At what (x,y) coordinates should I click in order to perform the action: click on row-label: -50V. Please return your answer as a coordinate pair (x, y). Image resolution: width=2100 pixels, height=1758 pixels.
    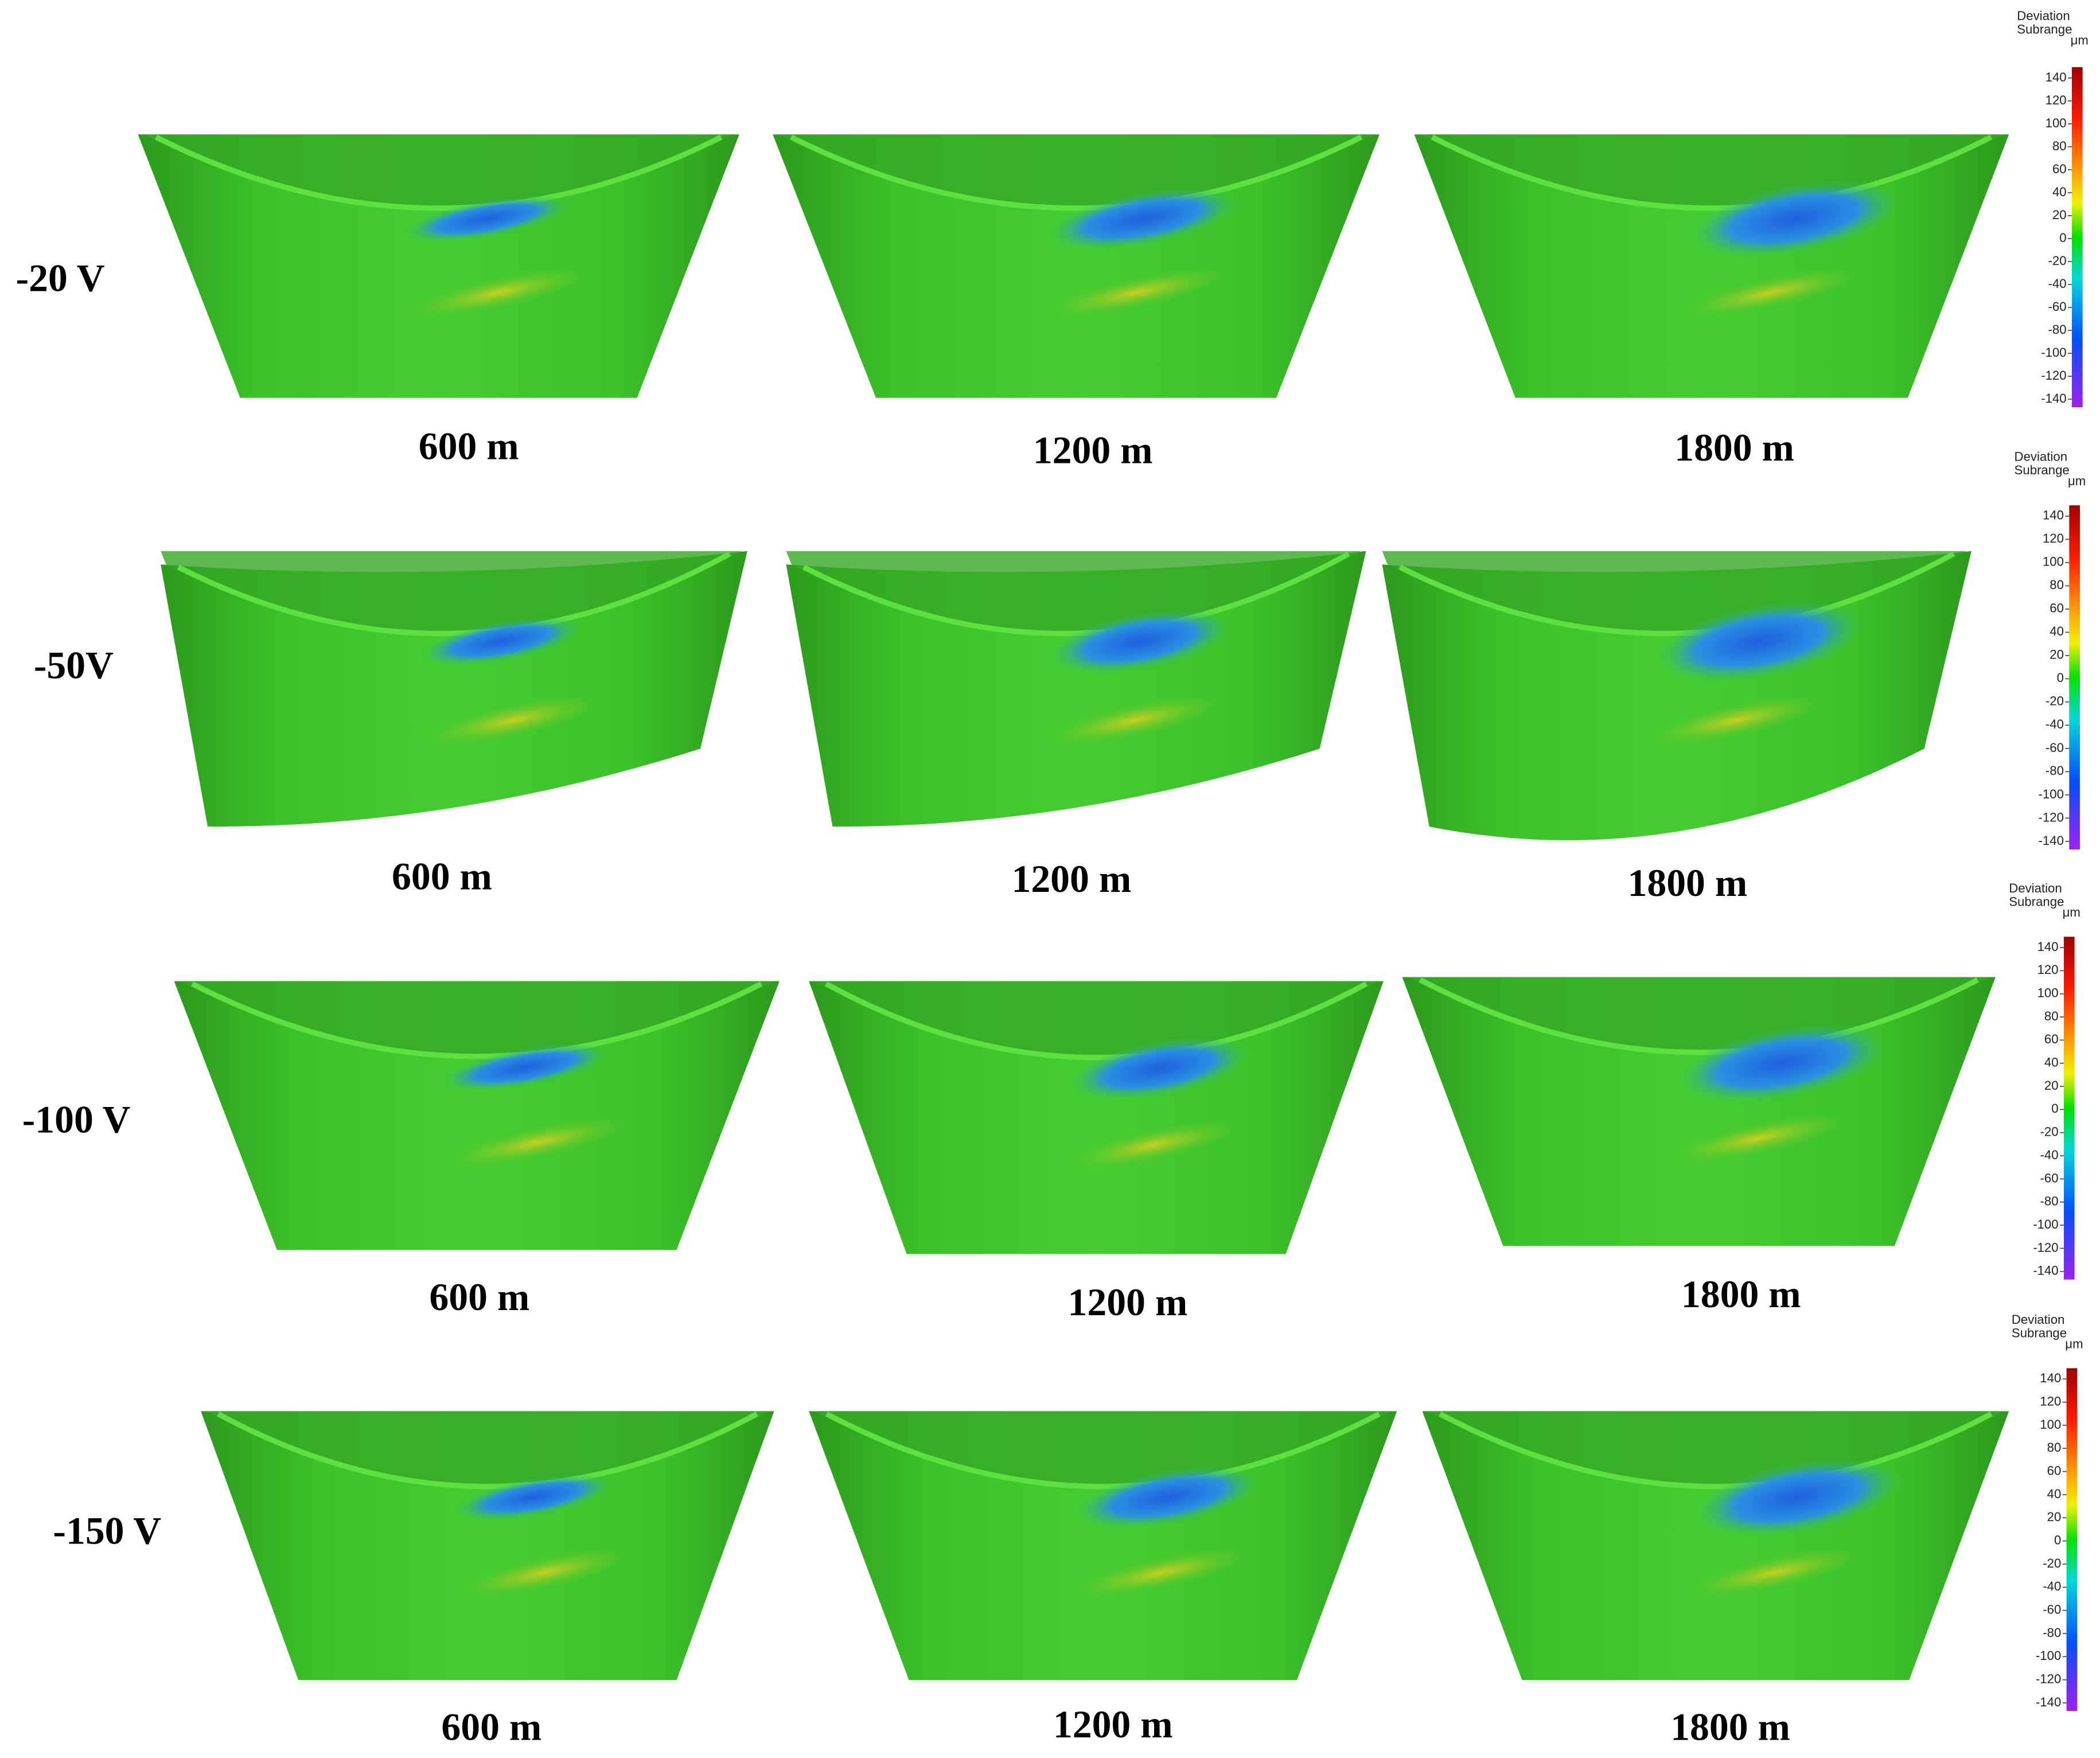
    Looking at the image, I should click on (74, 665).